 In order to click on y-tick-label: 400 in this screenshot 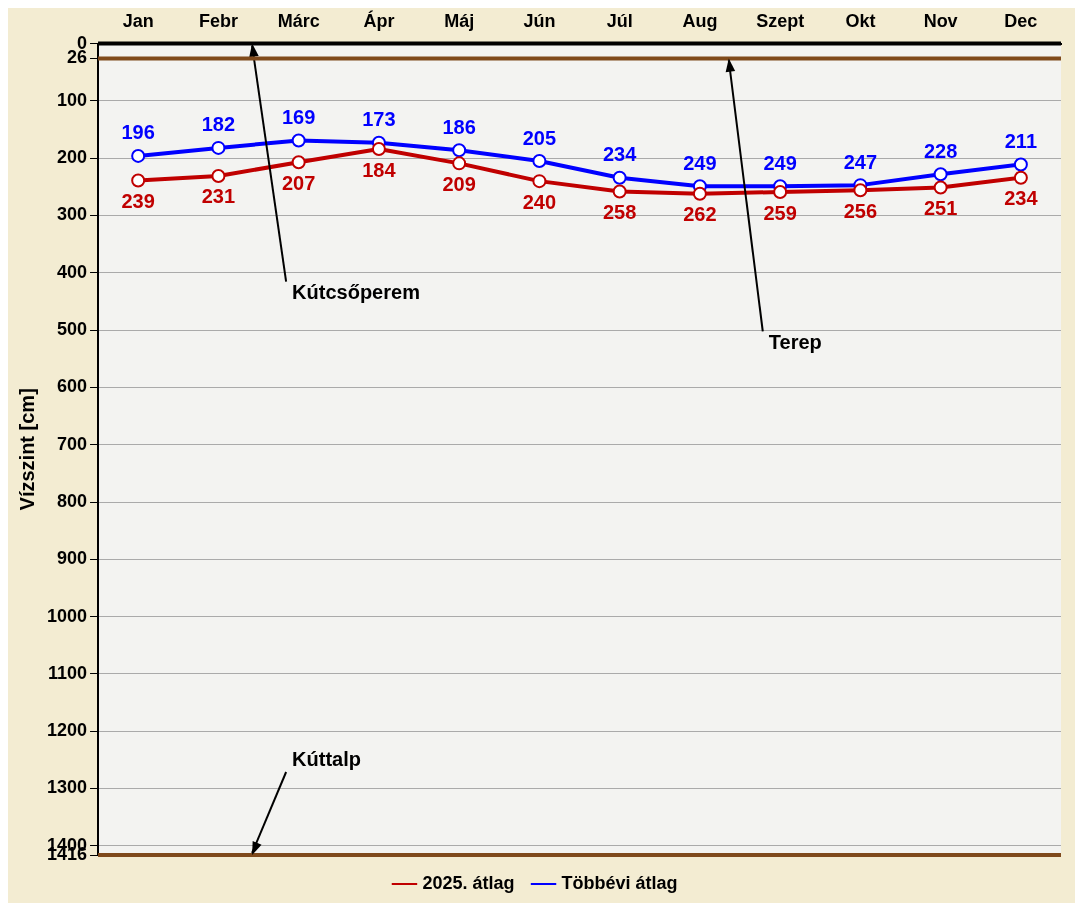, I will do `click(72, 271)`.